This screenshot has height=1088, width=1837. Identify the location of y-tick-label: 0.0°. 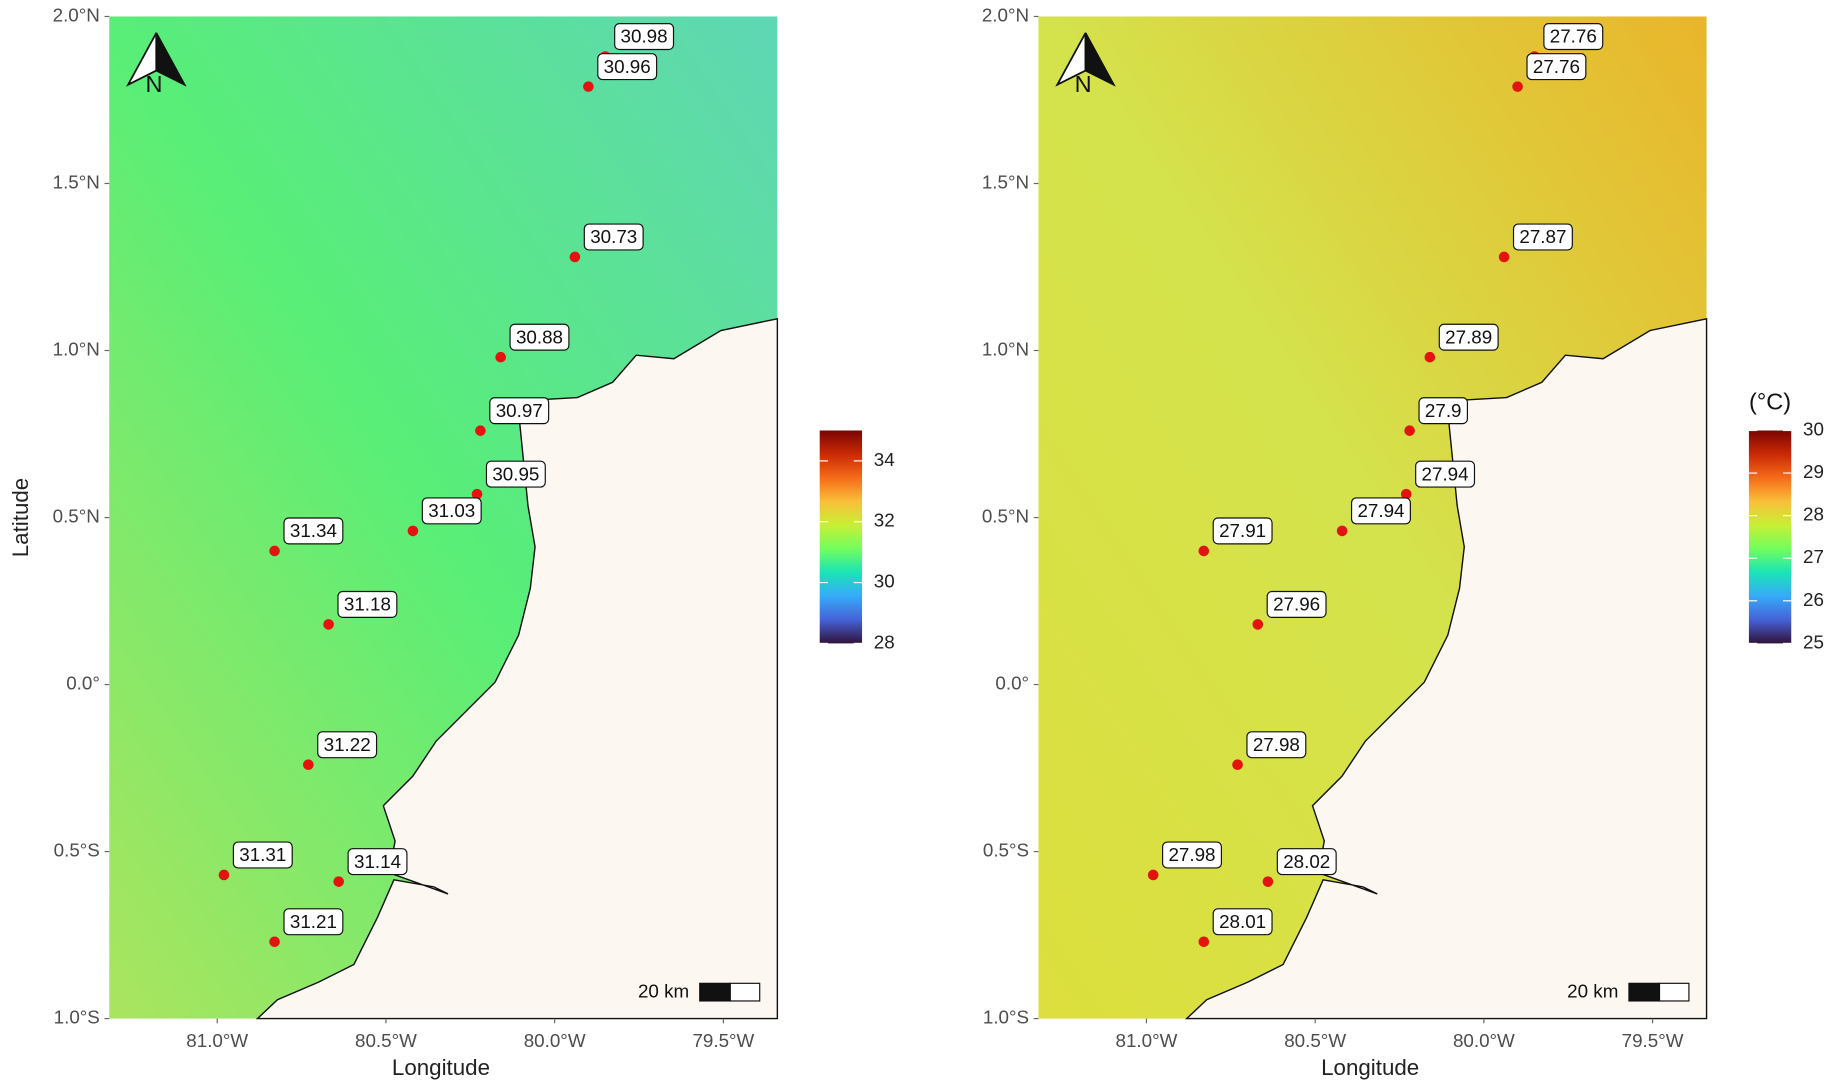
(83, 683).